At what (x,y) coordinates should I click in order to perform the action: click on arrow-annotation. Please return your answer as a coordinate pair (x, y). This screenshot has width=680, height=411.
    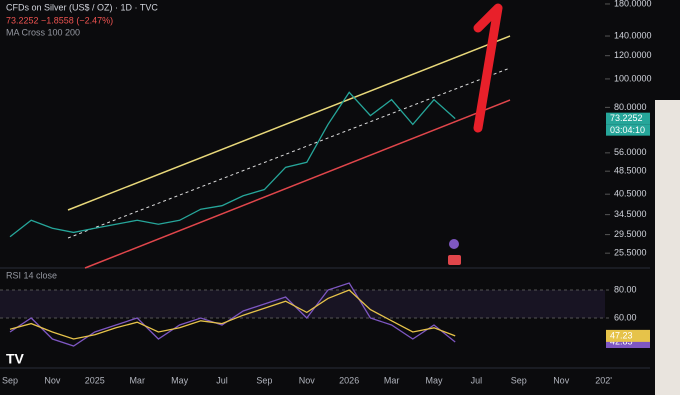
    Looking at the image, I should click on (488, 68).